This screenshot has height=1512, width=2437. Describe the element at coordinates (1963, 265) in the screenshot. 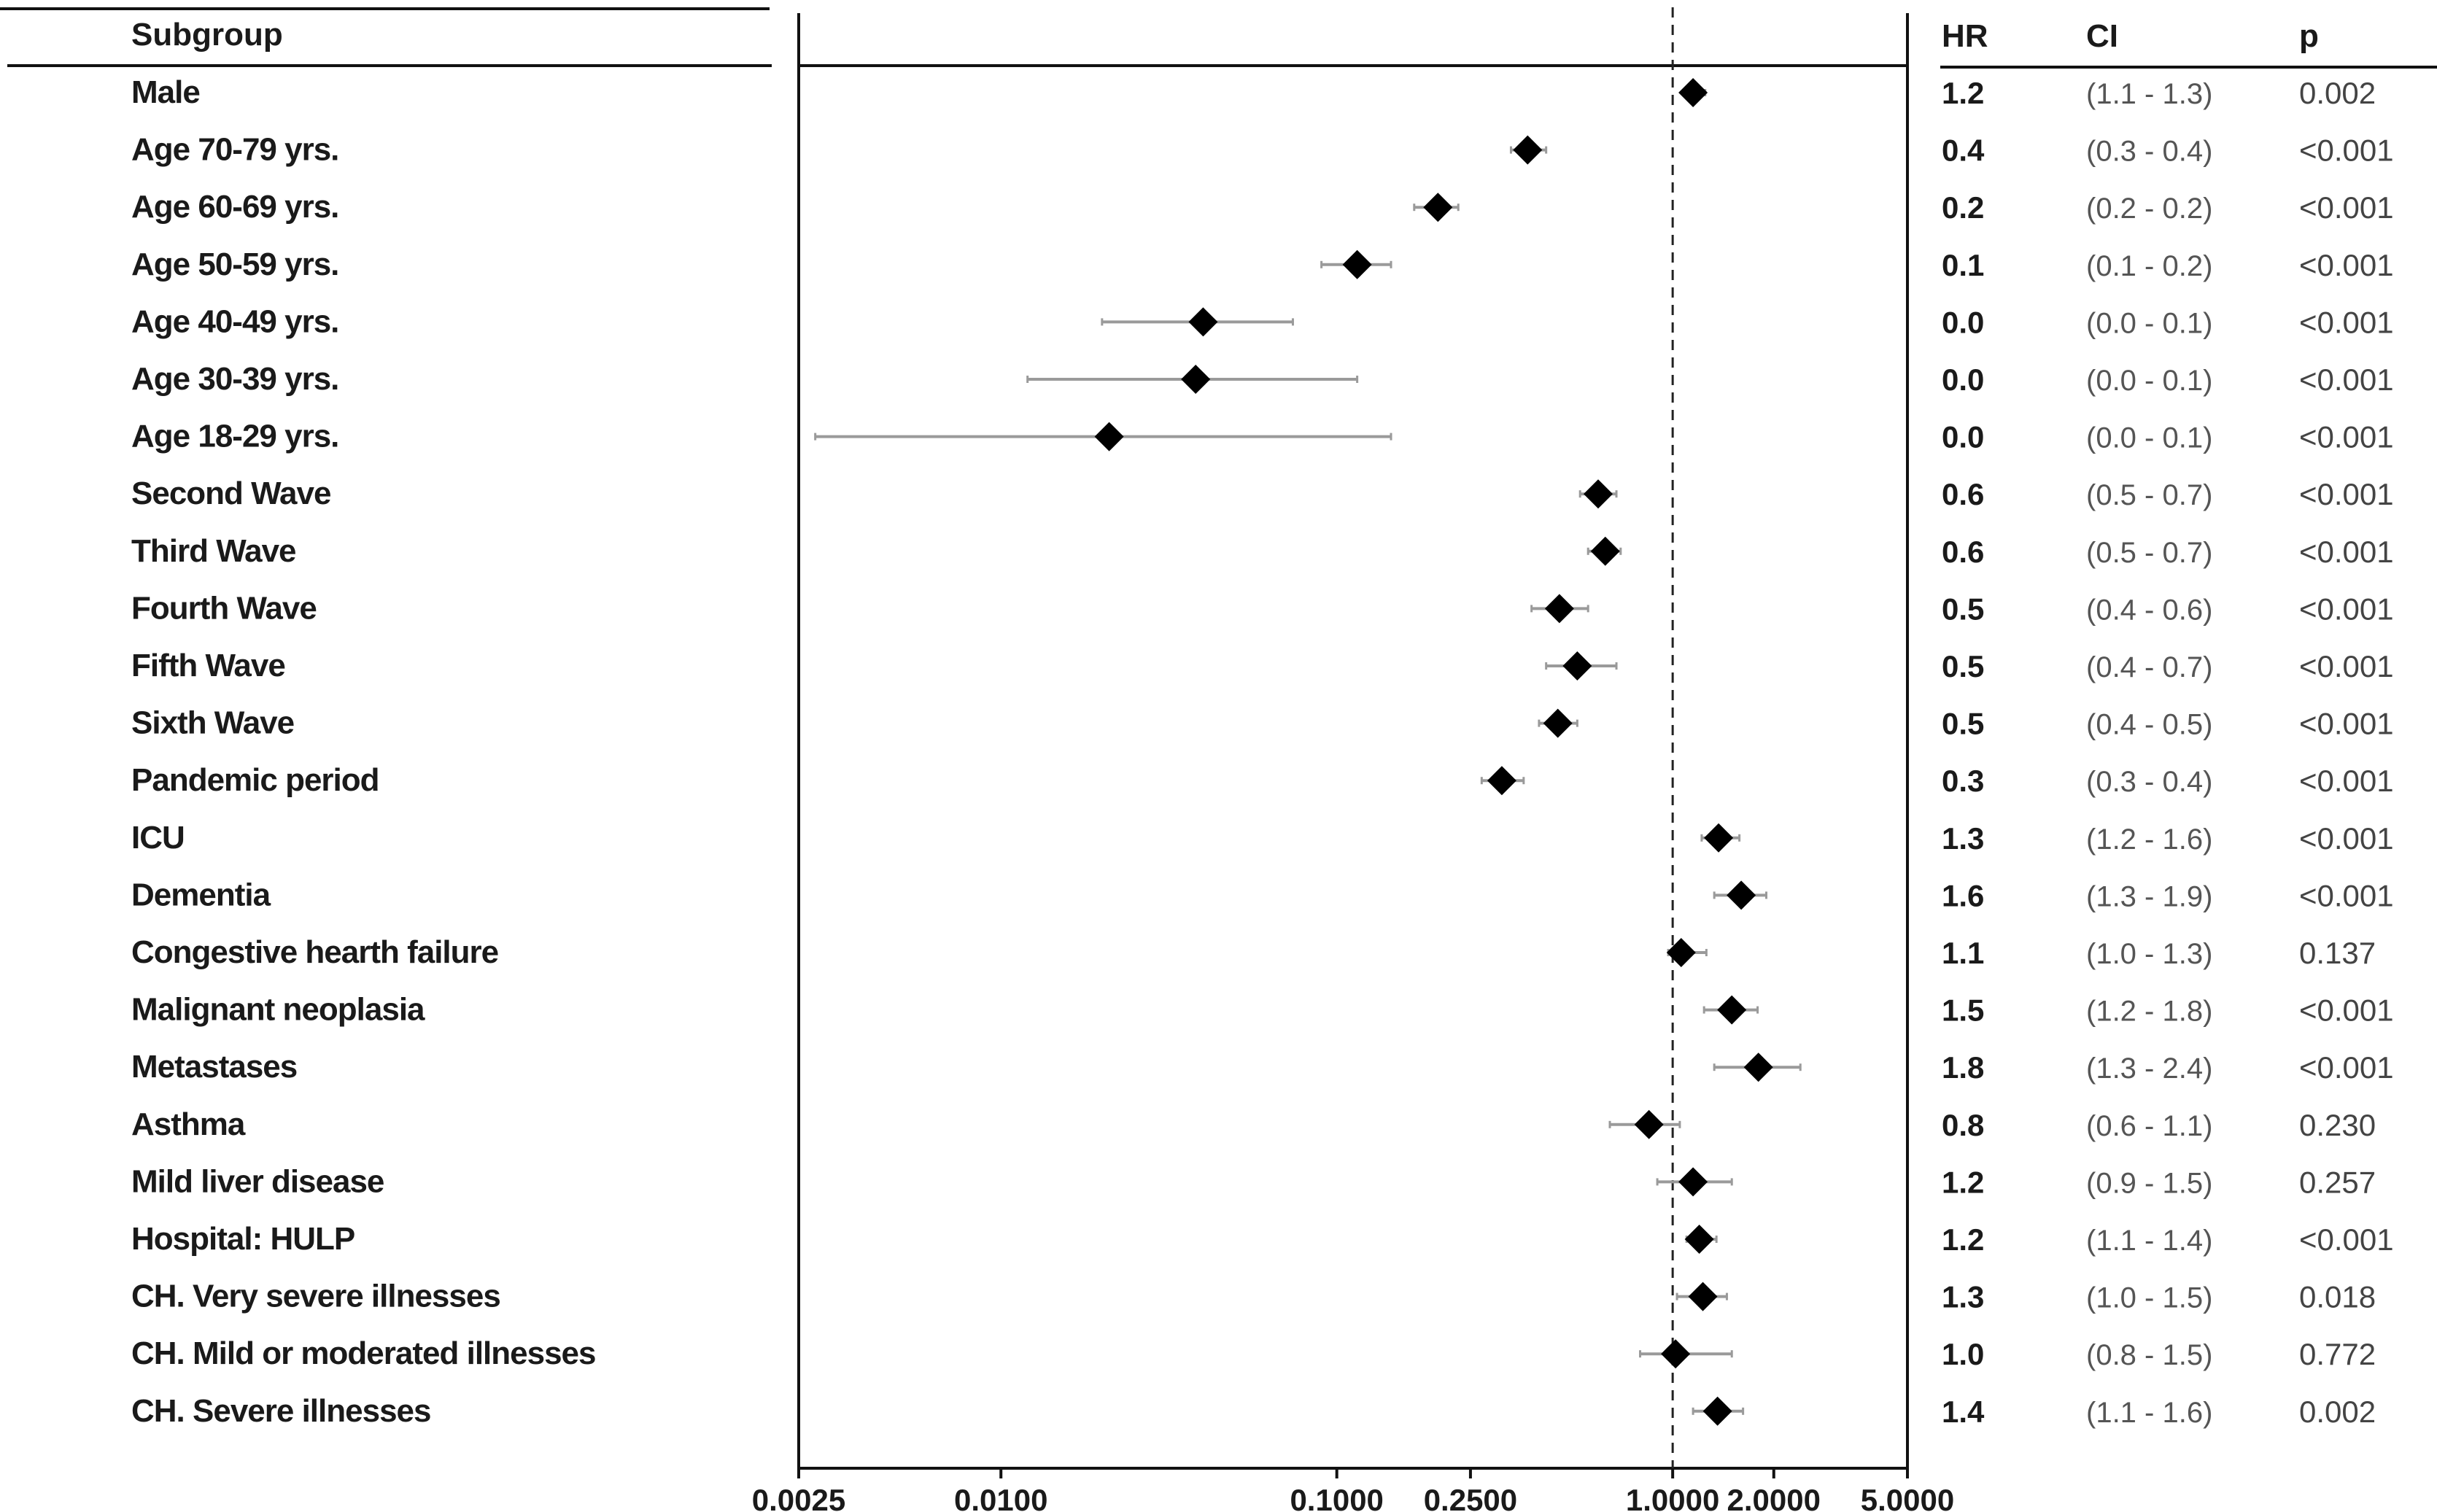

I see `hr-value: 0.1` at that location.